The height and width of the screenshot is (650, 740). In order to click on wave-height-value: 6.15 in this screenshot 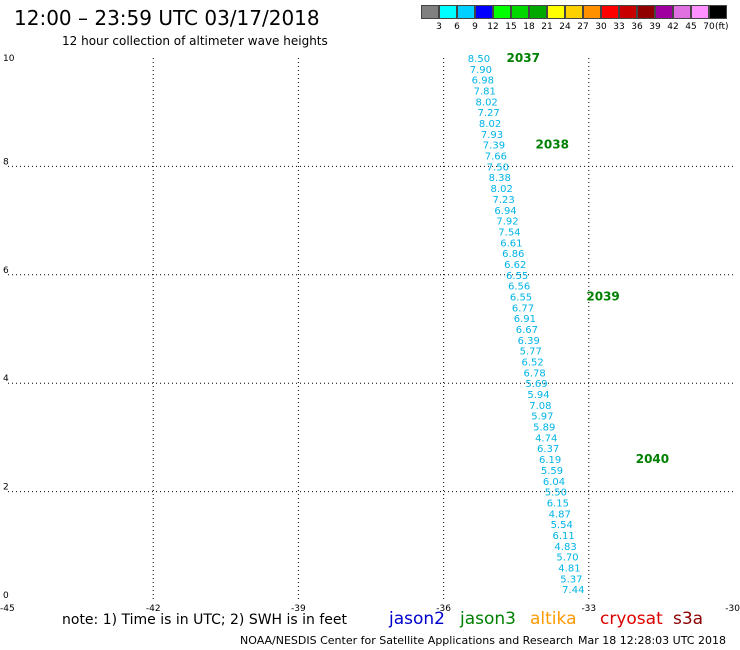, I will do `click(558, 503)`.